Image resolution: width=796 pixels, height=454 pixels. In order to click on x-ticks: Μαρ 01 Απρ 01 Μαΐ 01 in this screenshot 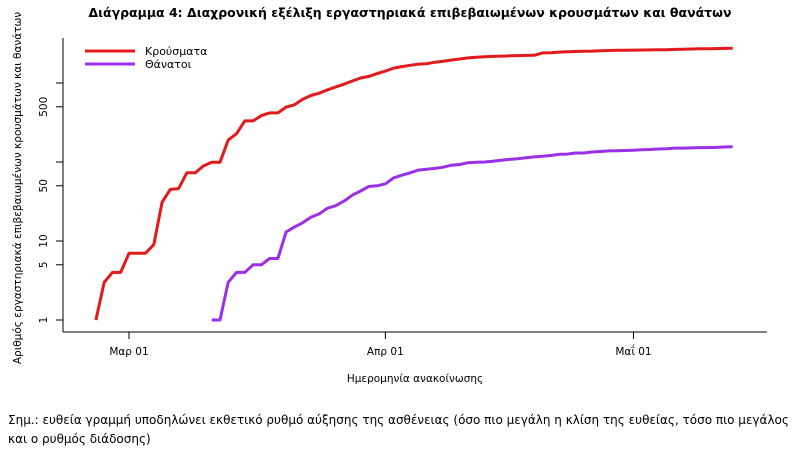, I will do `click(380, 345)`.